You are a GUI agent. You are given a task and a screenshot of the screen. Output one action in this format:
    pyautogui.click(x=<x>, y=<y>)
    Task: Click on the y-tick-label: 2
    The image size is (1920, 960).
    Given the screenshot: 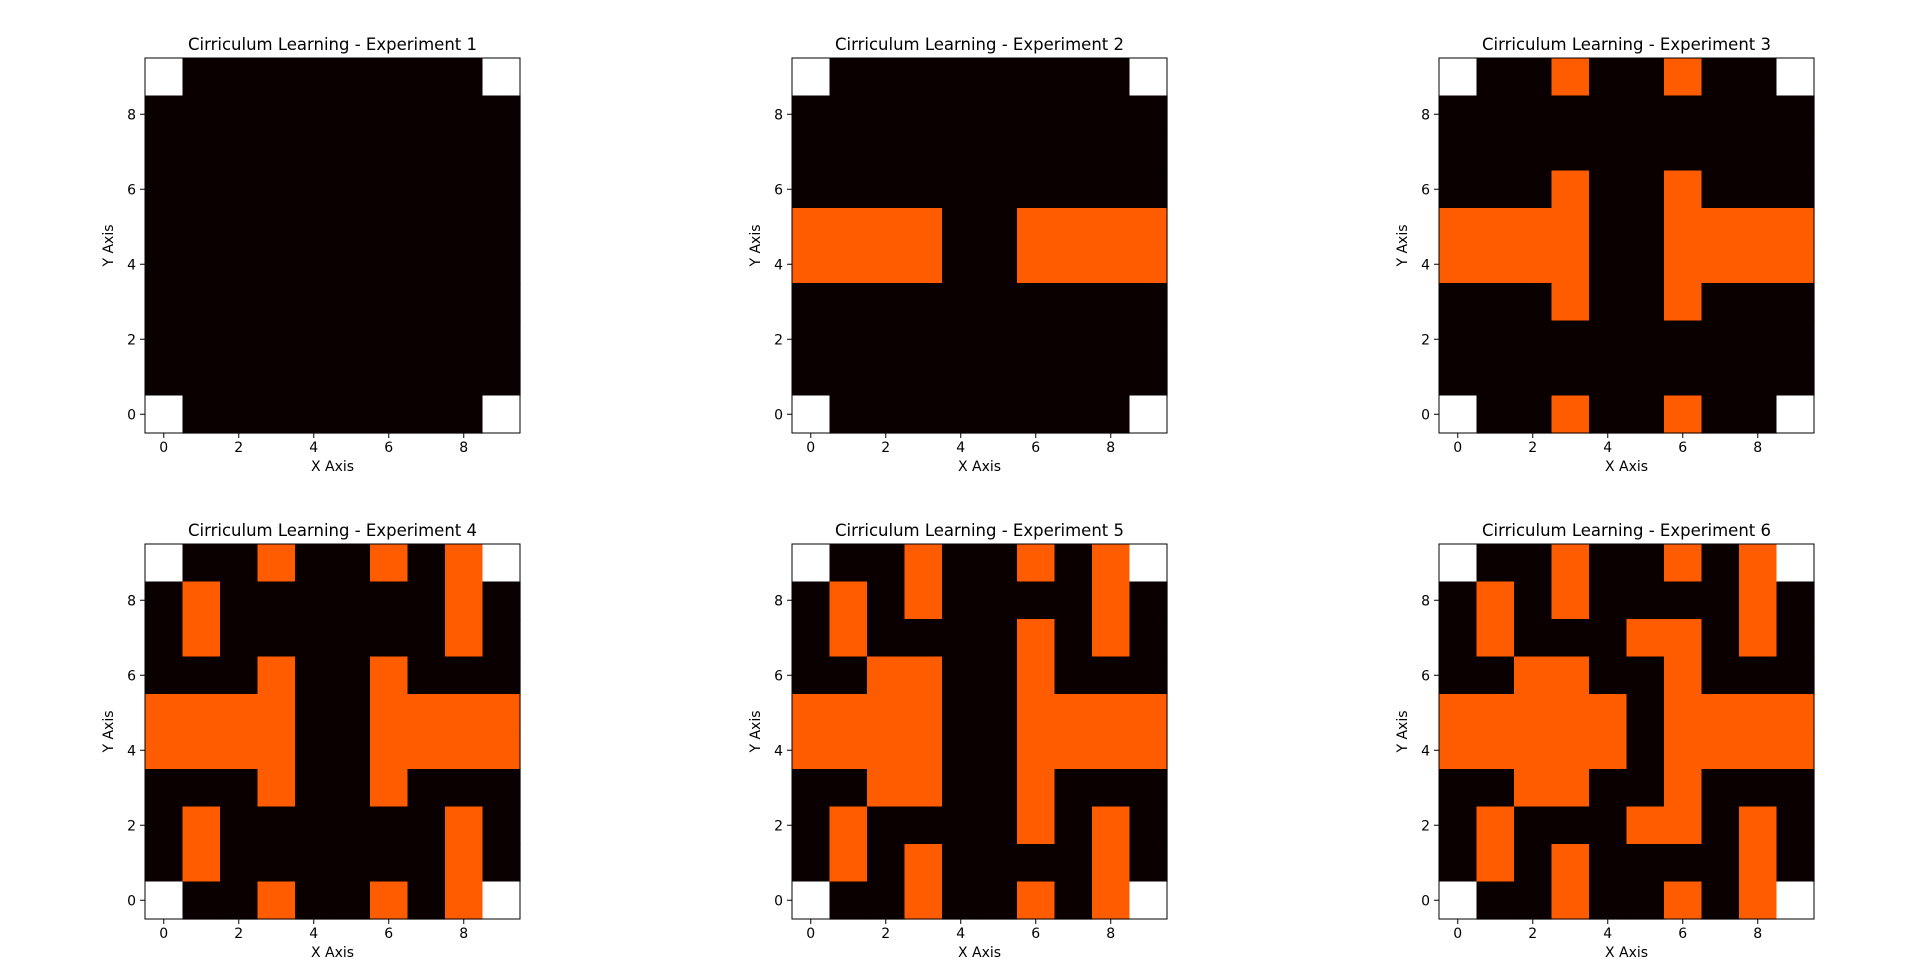 What is the action you would take?
    pyautogui.click(x=1425, y=826)
    